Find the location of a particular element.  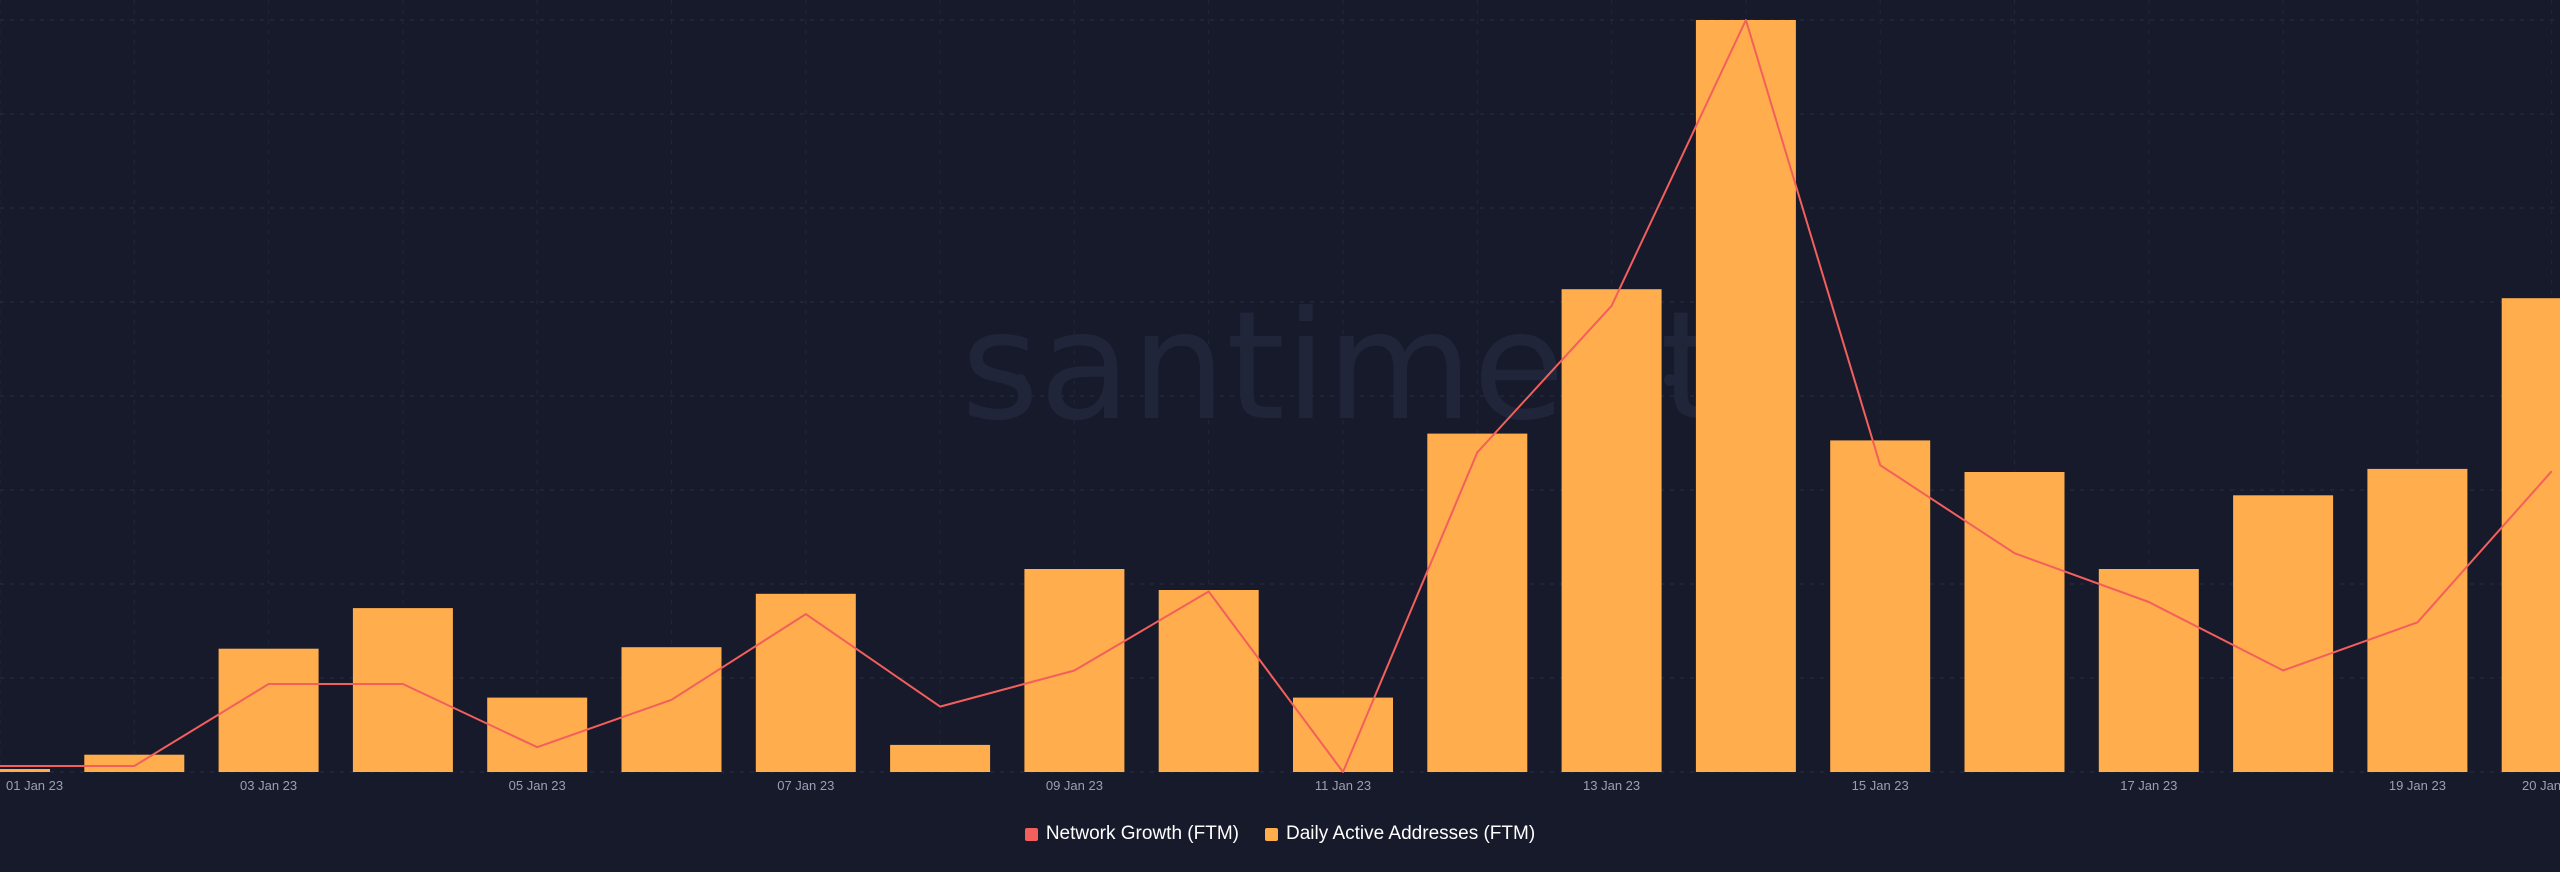

x-tick-label: 07 Jan 23 is located at coordinates (805, 785).